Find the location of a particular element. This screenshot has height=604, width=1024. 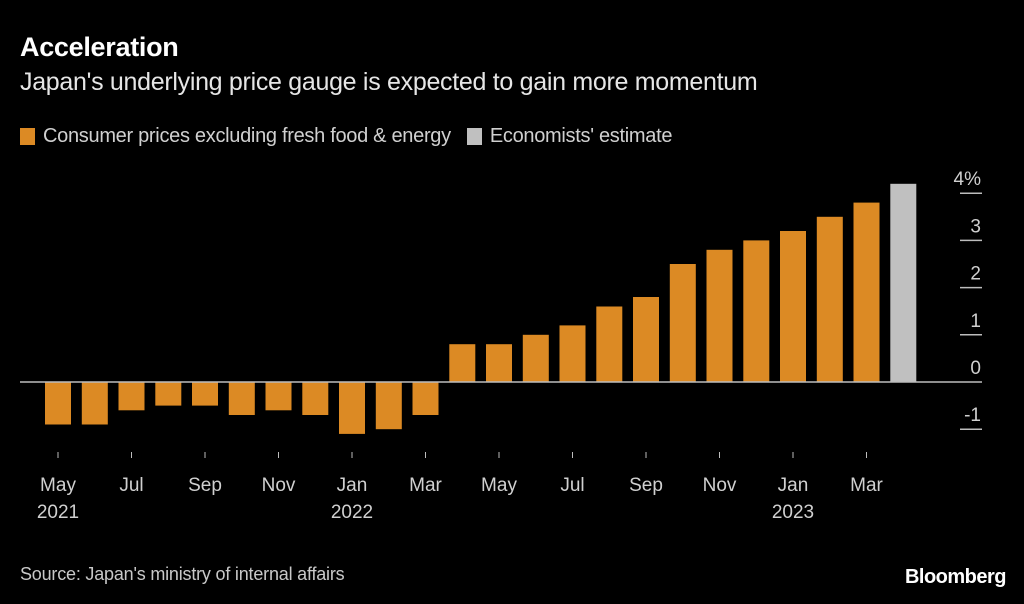

bloomberg-logo: Bloomberg is located at coordinates (955, 577).